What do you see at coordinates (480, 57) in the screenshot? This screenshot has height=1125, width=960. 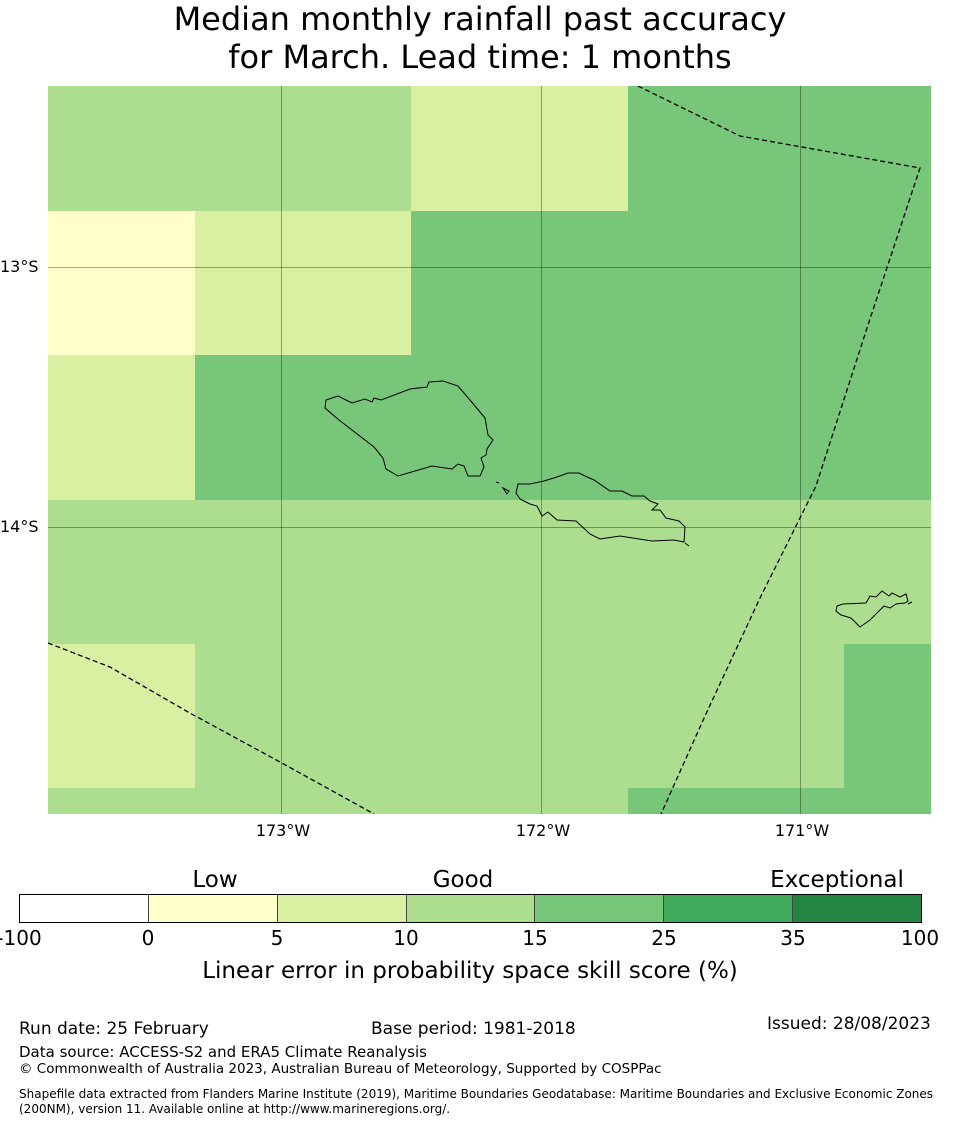 I see `map-title-line-2: for March. Lead time: 1 months` at bounding box center [480, 57].